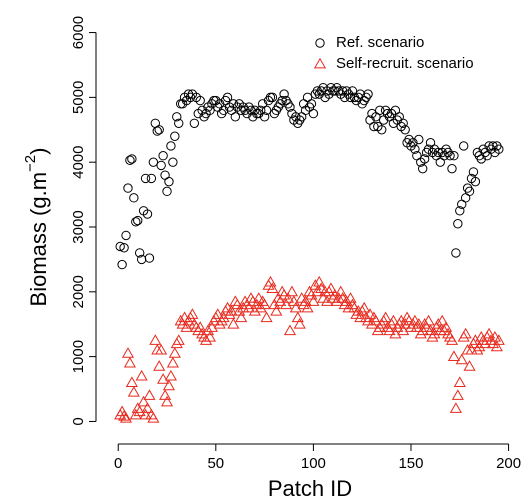  Describe the element at coordinates (78, 32) in the screenshot. I see `y-tick-label: 6000` at that location.